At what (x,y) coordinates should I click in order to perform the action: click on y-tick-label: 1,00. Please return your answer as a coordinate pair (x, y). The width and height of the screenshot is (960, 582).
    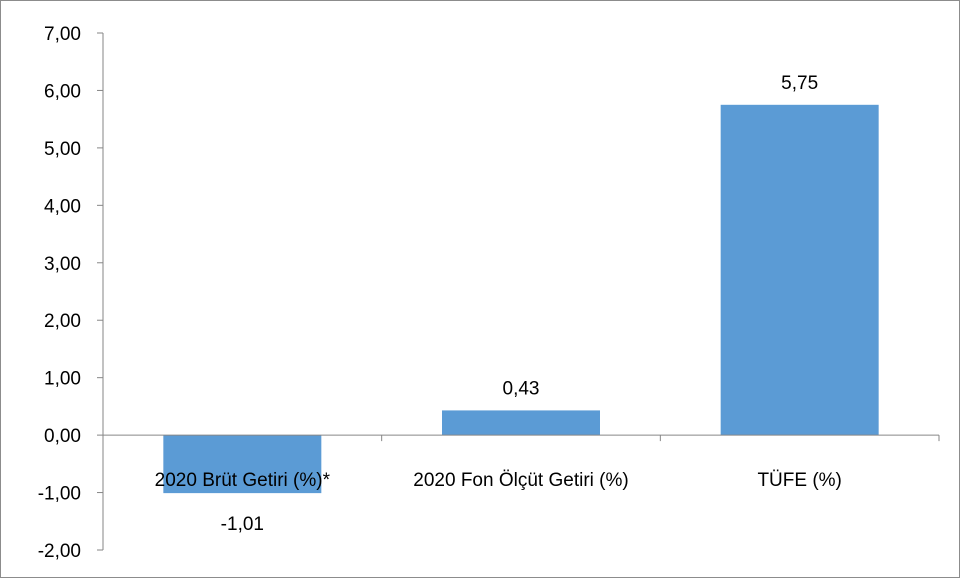
    Looking at the image, I should click on (62, 379).